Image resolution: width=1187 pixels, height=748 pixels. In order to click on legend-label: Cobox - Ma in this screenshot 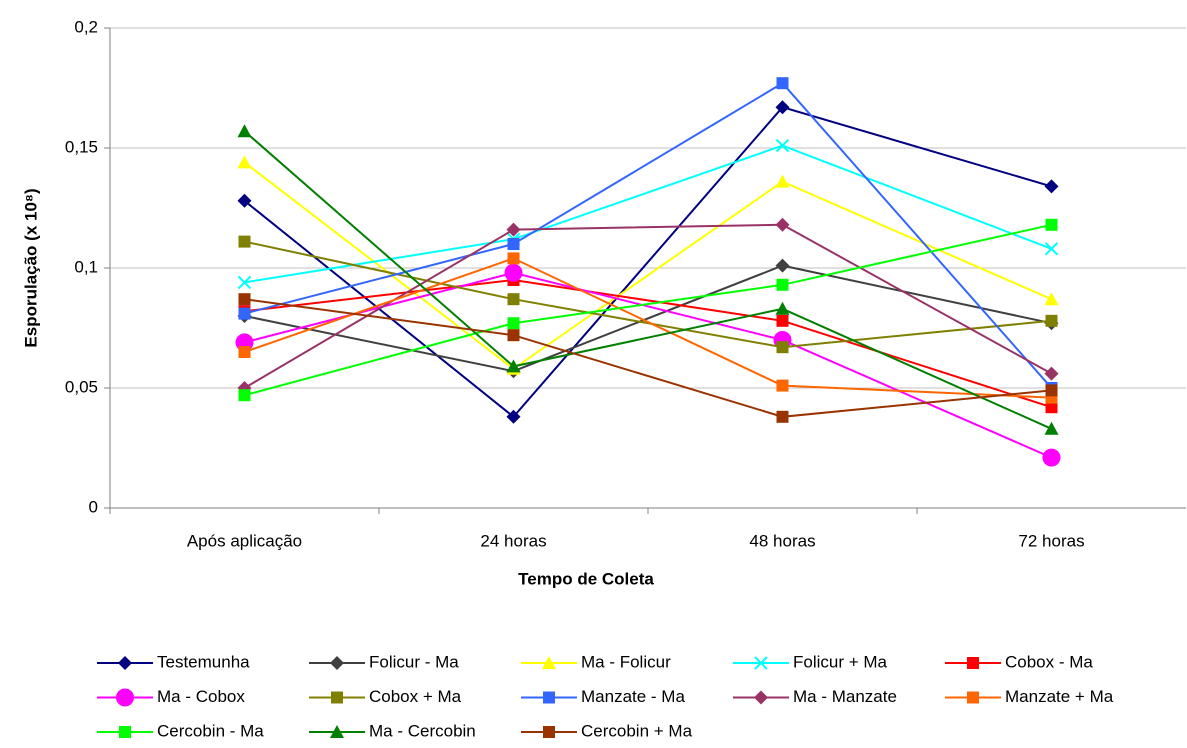, I will do `click(1049, 661)`.